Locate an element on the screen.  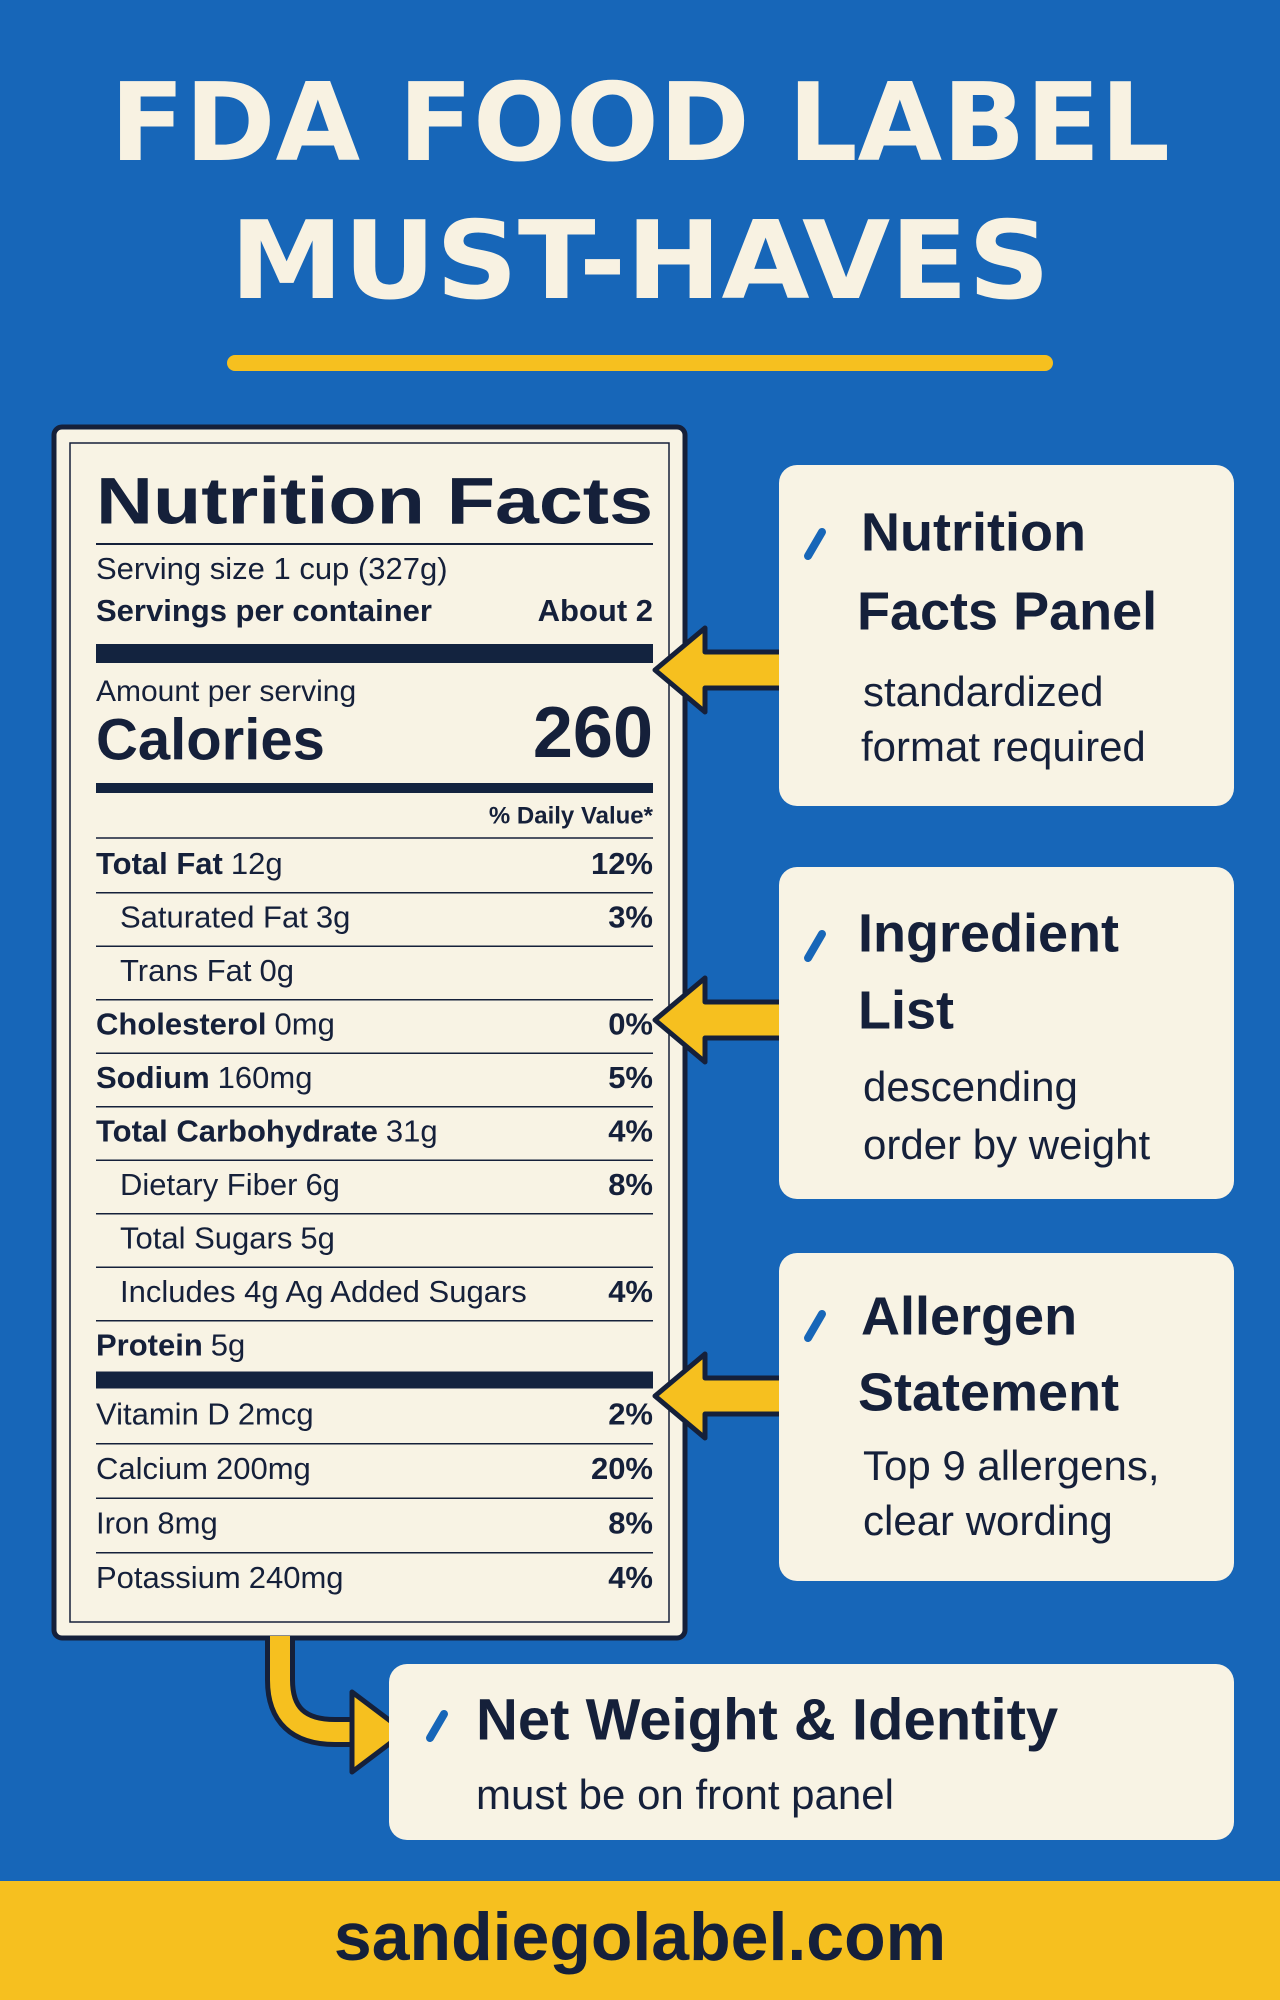
callout-title: Nutrition is located at coordinates (973, 532).